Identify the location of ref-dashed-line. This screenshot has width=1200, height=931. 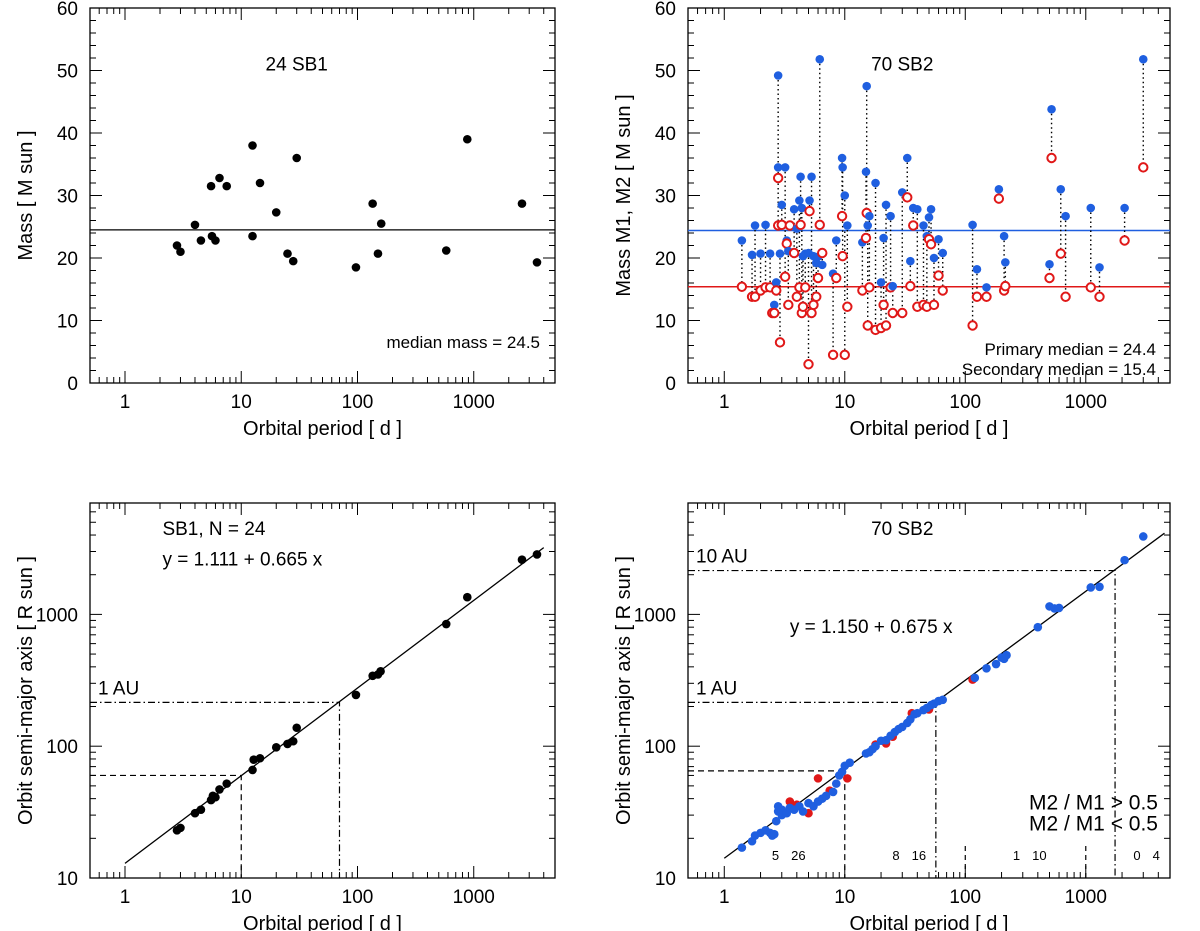
(166, 826).